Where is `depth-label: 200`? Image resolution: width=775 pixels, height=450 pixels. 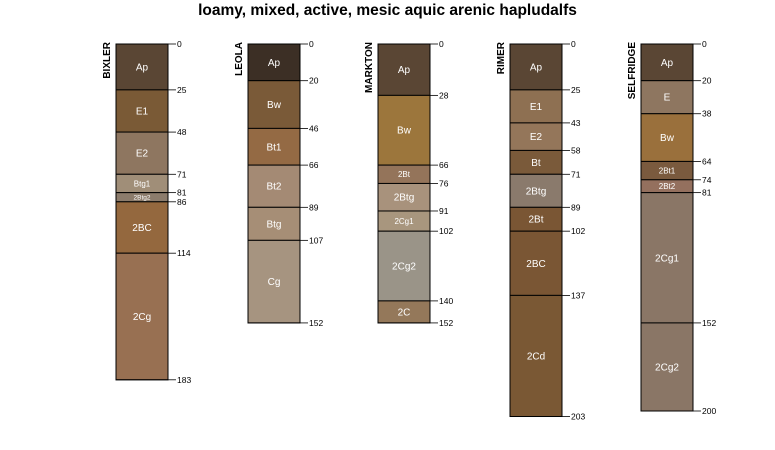 depth-label: 200 is located at coordinates (709, 411).